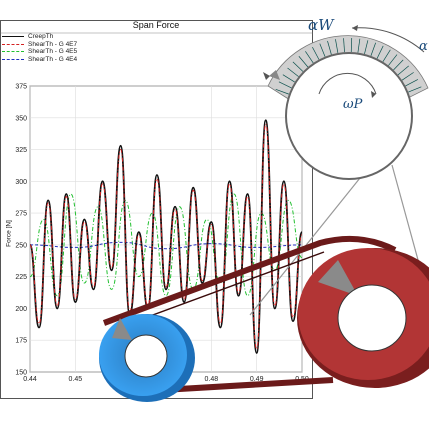  Describe the element at coordinates (21, 87) in the screenshot. I see `y-tick-label: 375` at that location.